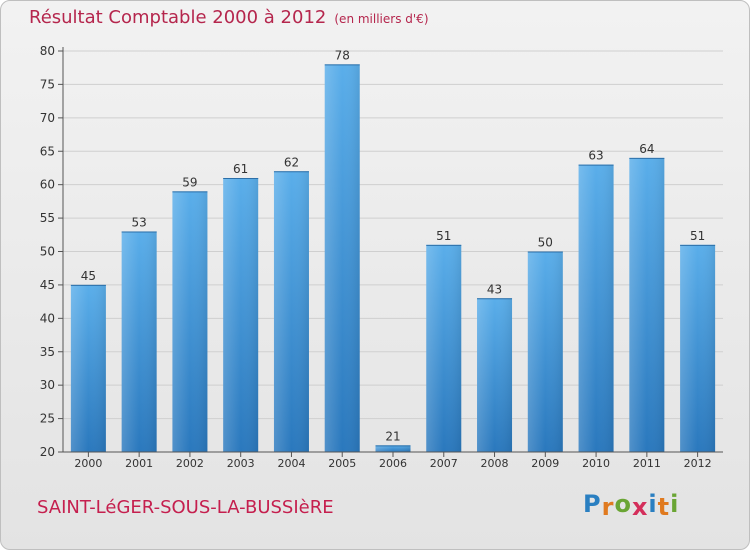 The height and width of the screenshot is (550, 750). What do you see at coordinates (342, 463) in the screenshot?
I see `x-tick-label: 2005` at bounding box center [342, 463].